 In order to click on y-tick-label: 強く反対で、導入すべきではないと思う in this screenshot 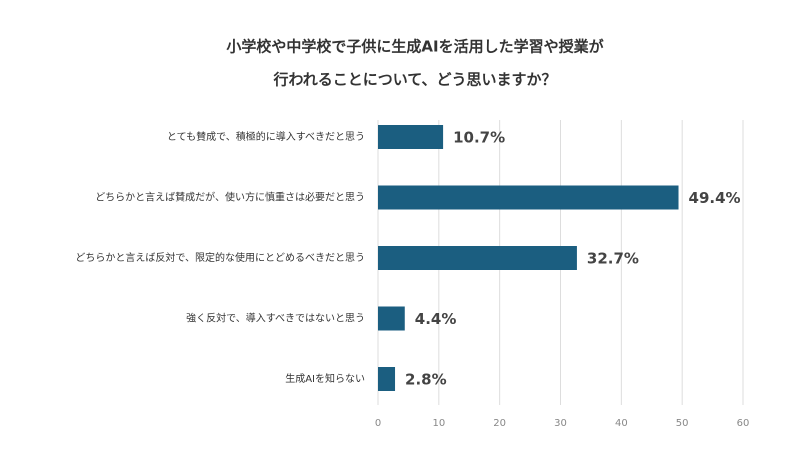, I will do `click(275, 318)`.